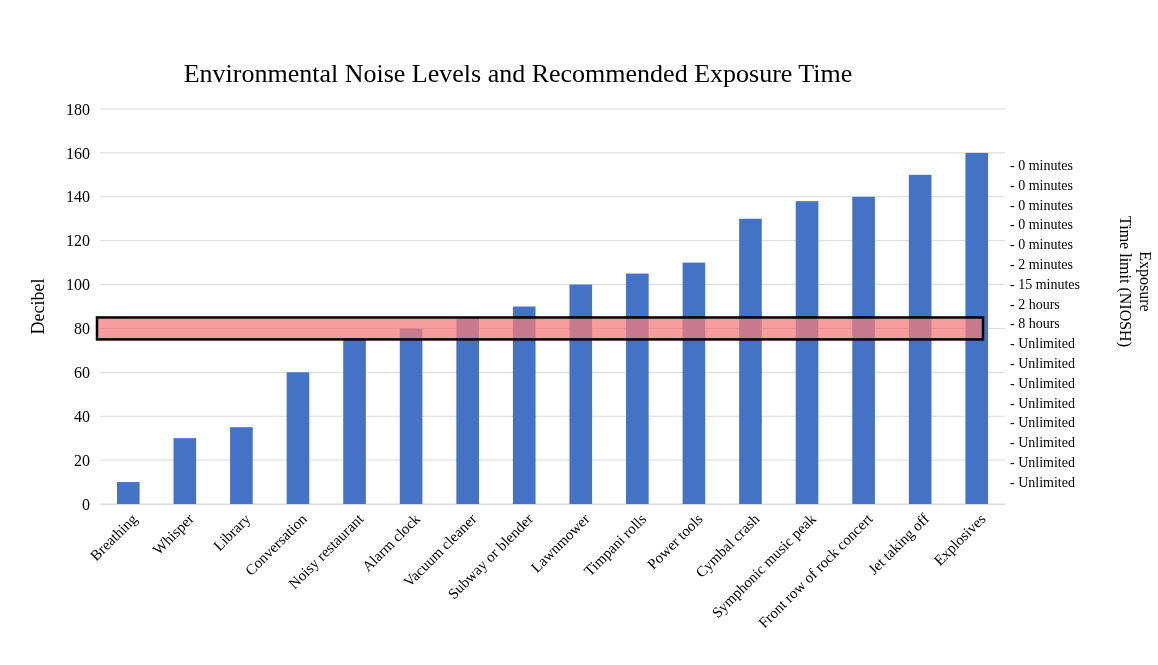  Describe the element at coordinates (78, 109) in the screenshot. I see `y-tick-label: 180` at that location.